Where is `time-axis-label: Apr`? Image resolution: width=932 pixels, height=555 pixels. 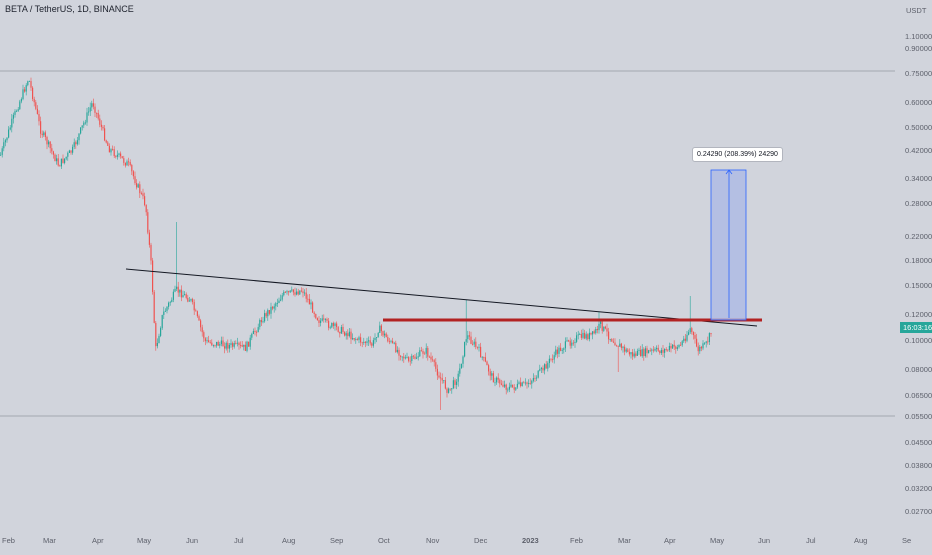
time-axis-label: Apr is located at coordinates (98, 540).